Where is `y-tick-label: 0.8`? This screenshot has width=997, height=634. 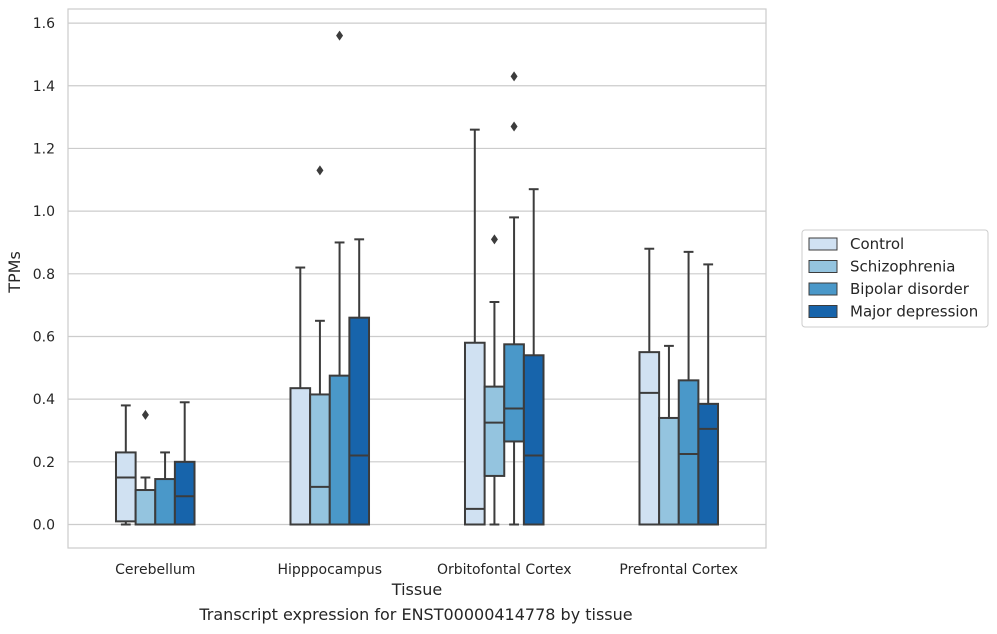
y-tick-label: 0.8 is located at coordinates (44, 275).